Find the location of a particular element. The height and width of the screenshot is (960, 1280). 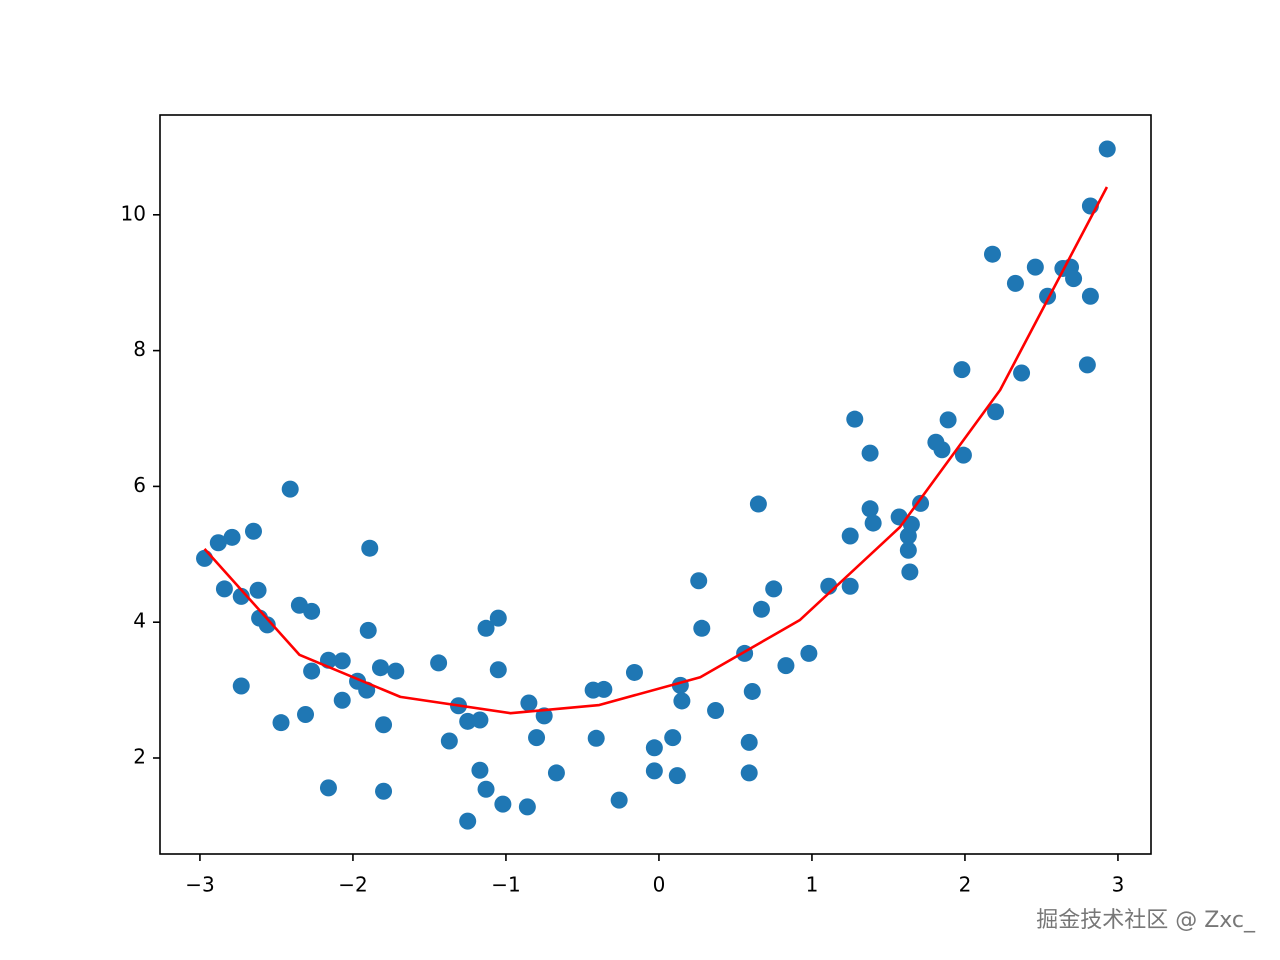

x-tick-label: 0 is located at coordinates (659, 885).